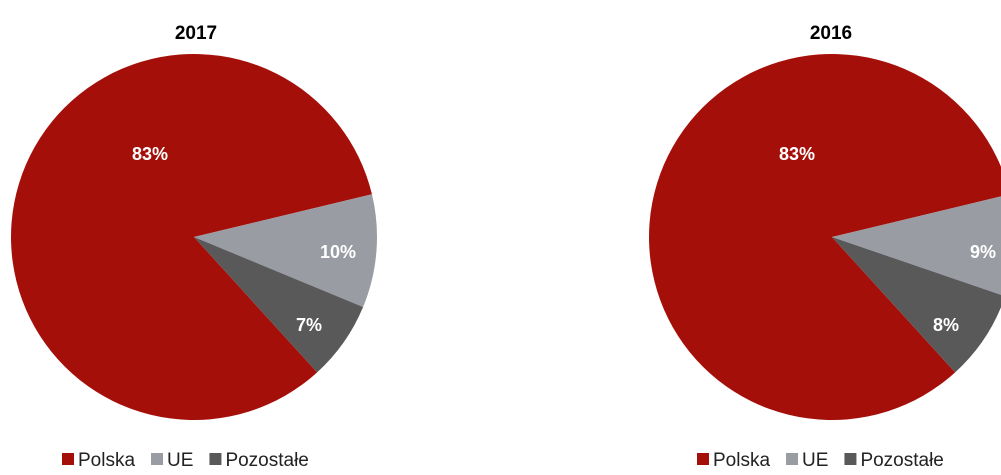 This screenshot has height=475, width=1001. What do you see at coordinates (831, 33) in the screenshot?
I see `chart-title: 2016` at bounding box center [831, 33].